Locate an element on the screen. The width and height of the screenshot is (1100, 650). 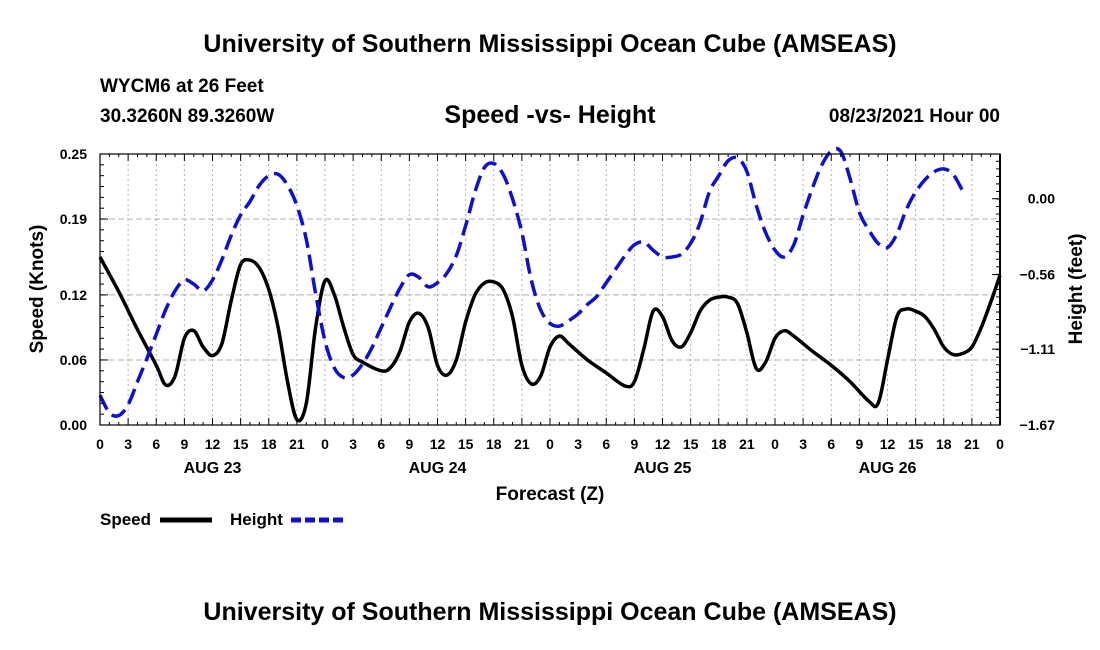
day-label: AUG 25 is located at coordinates (663, 468).